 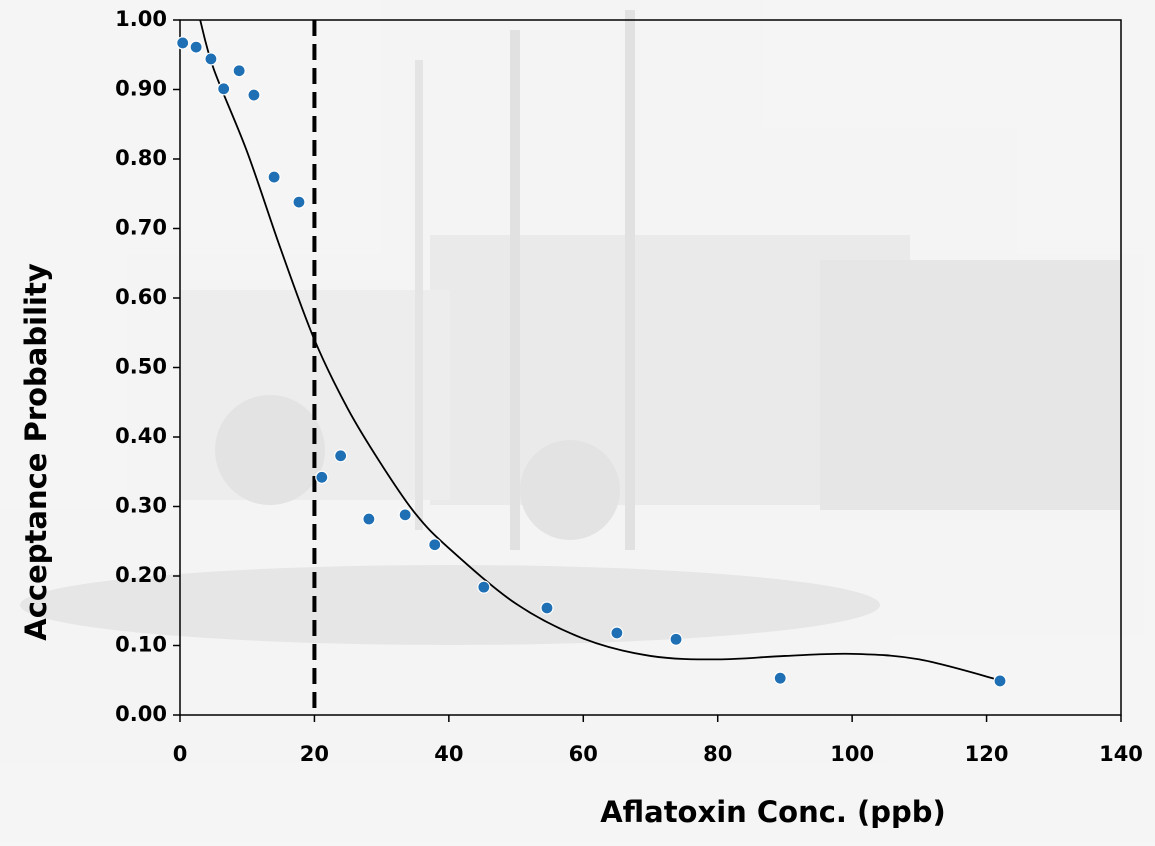 What do you see at coordinates (987, 754) in the screenshot?
I see `x-tick-label: 120` at bounding box center [987, 754].